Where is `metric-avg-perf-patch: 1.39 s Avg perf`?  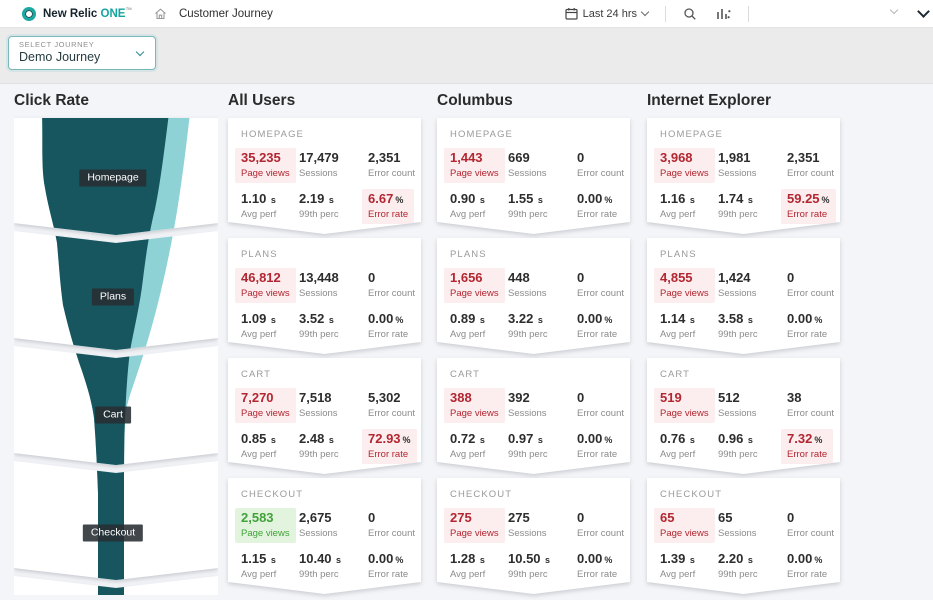
metric-avg-perf-patch: 1.39 s Avg perf is located at coordinates (677, 566).